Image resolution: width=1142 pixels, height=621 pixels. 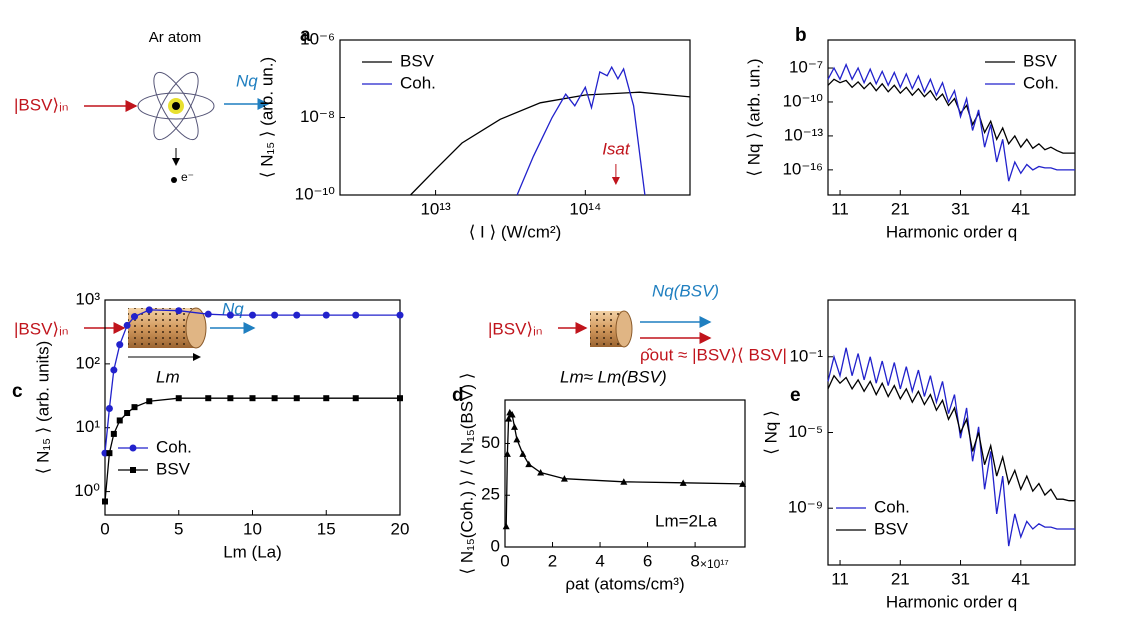 I want to click on y-tick-label: 10¹, so click(x=87, y=426).